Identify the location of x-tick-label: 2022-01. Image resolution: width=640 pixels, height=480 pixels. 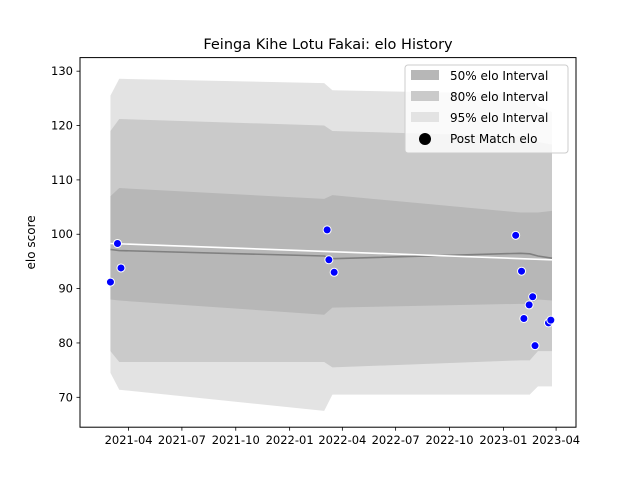
(290, 440).